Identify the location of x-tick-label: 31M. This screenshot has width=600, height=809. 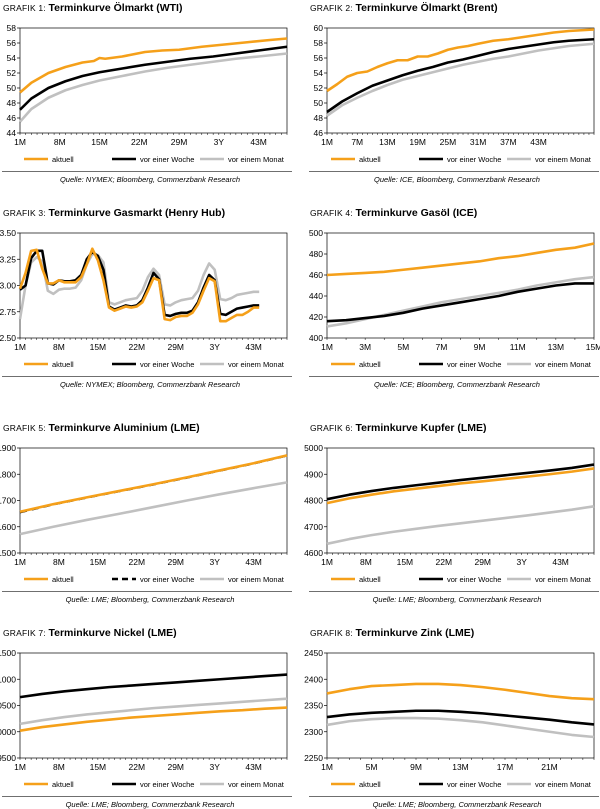
(478, 142).